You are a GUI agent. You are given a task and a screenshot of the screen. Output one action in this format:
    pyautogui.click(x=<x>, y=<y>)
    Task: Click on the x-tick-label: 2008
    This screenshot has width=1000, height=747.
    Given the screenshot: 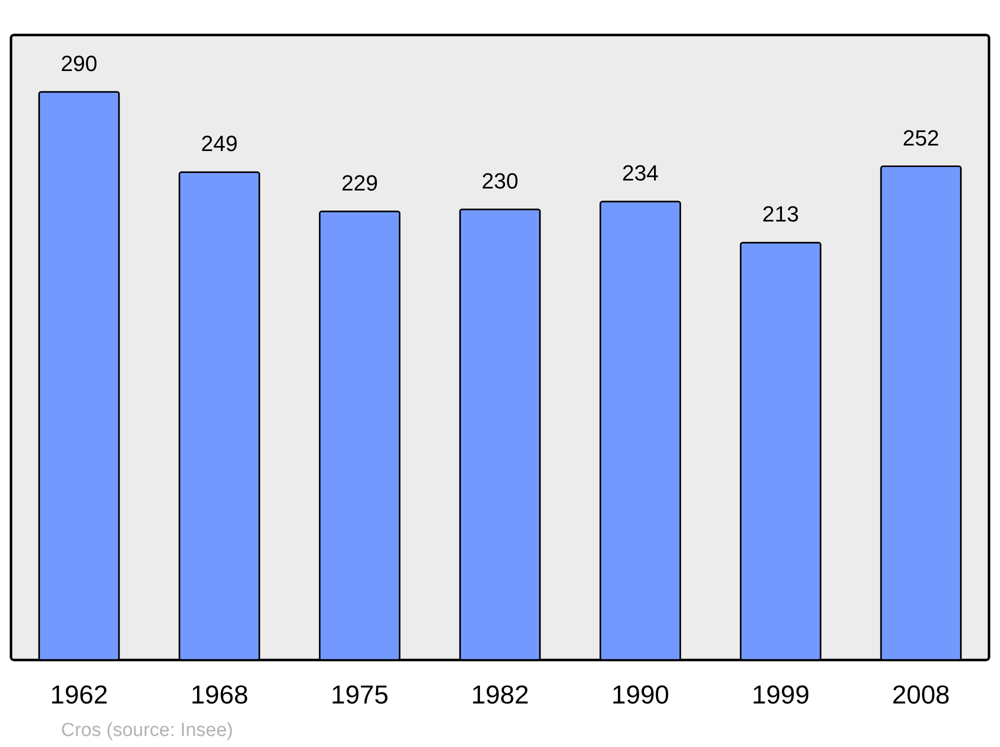 What is the action you would take?
    pyautogui.click(x=921, y=695)
    